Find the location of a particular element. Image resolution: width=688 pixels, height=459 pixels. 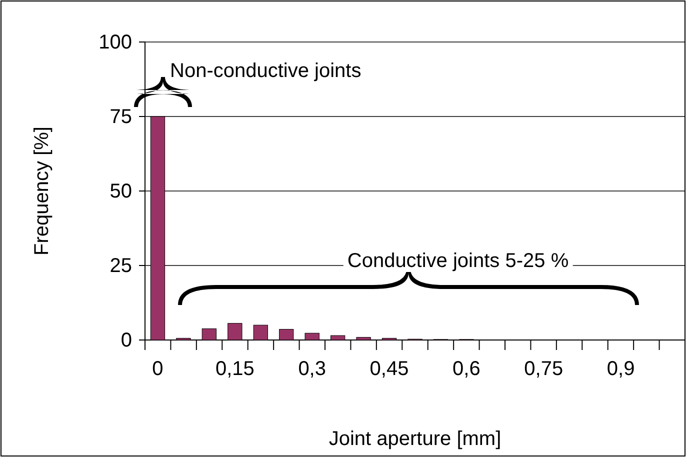

y-tick-label: 0 is located at coordinates (126, 340).